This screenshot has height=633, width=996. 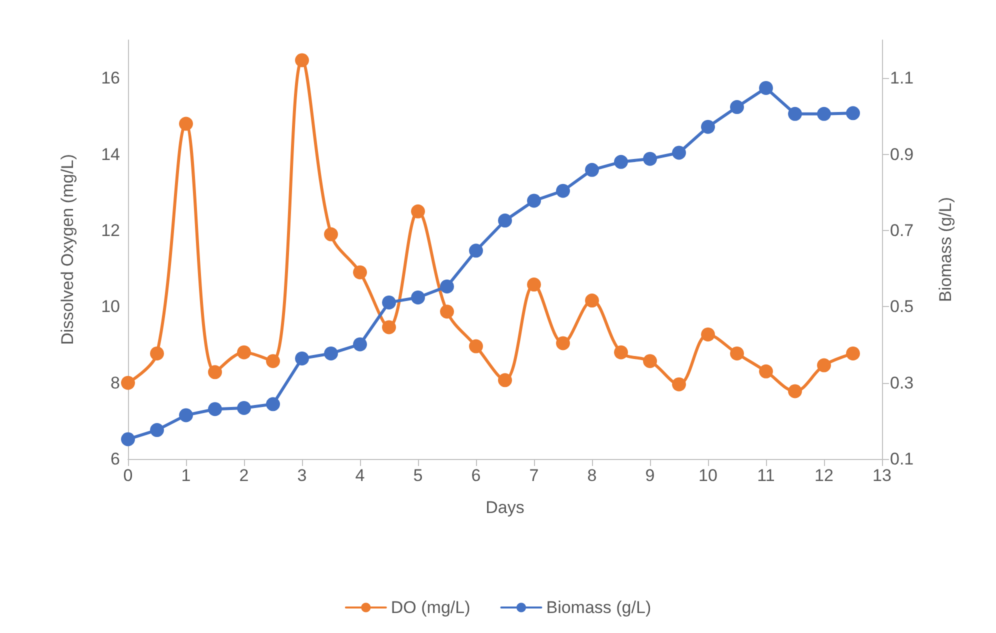 I want to click on x-tick-label: 7, so click(x=534, y=475).